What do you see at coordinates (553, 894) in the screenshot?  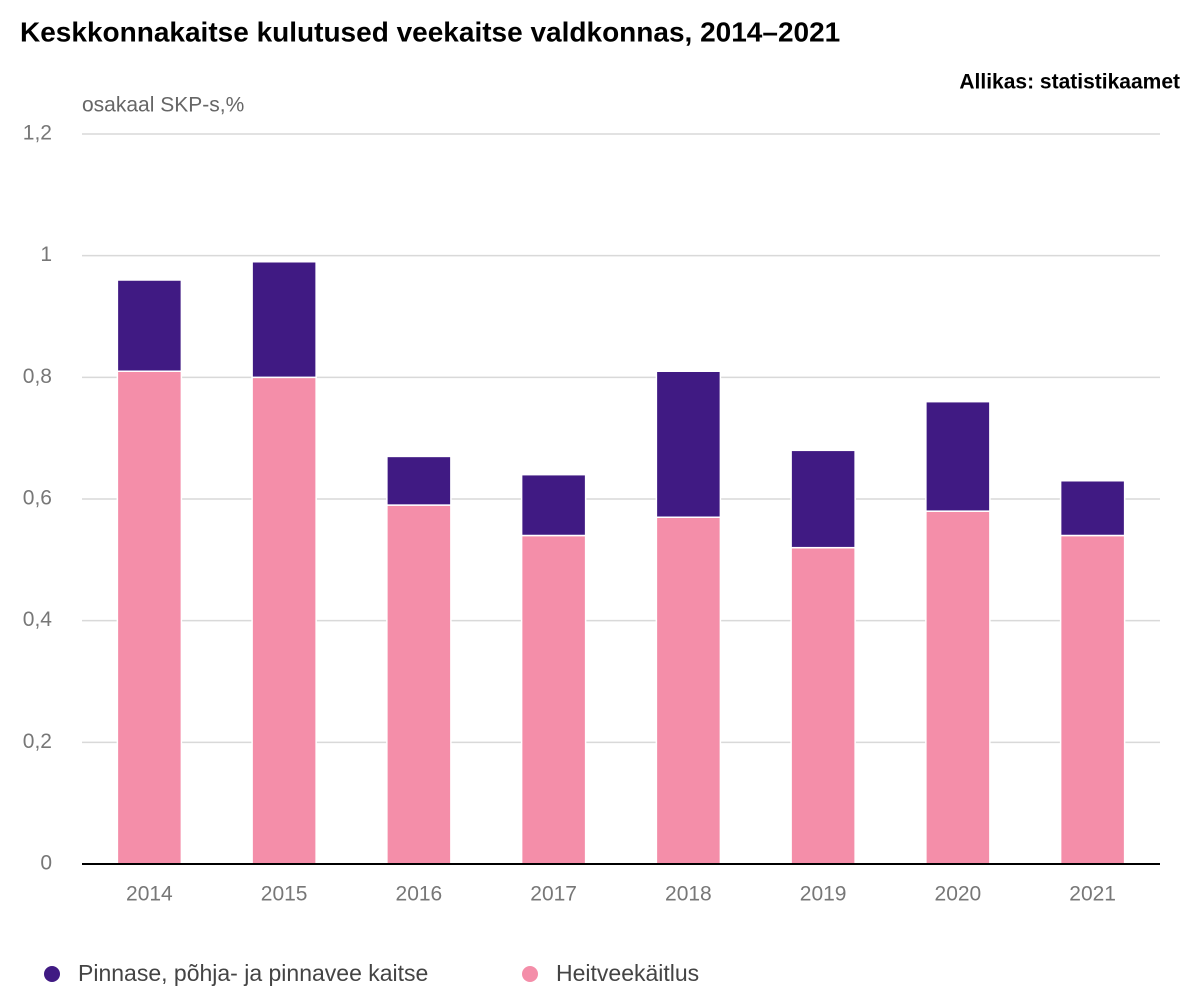 I see `x-tick-label: 2017` at bounding box center [553, 894].